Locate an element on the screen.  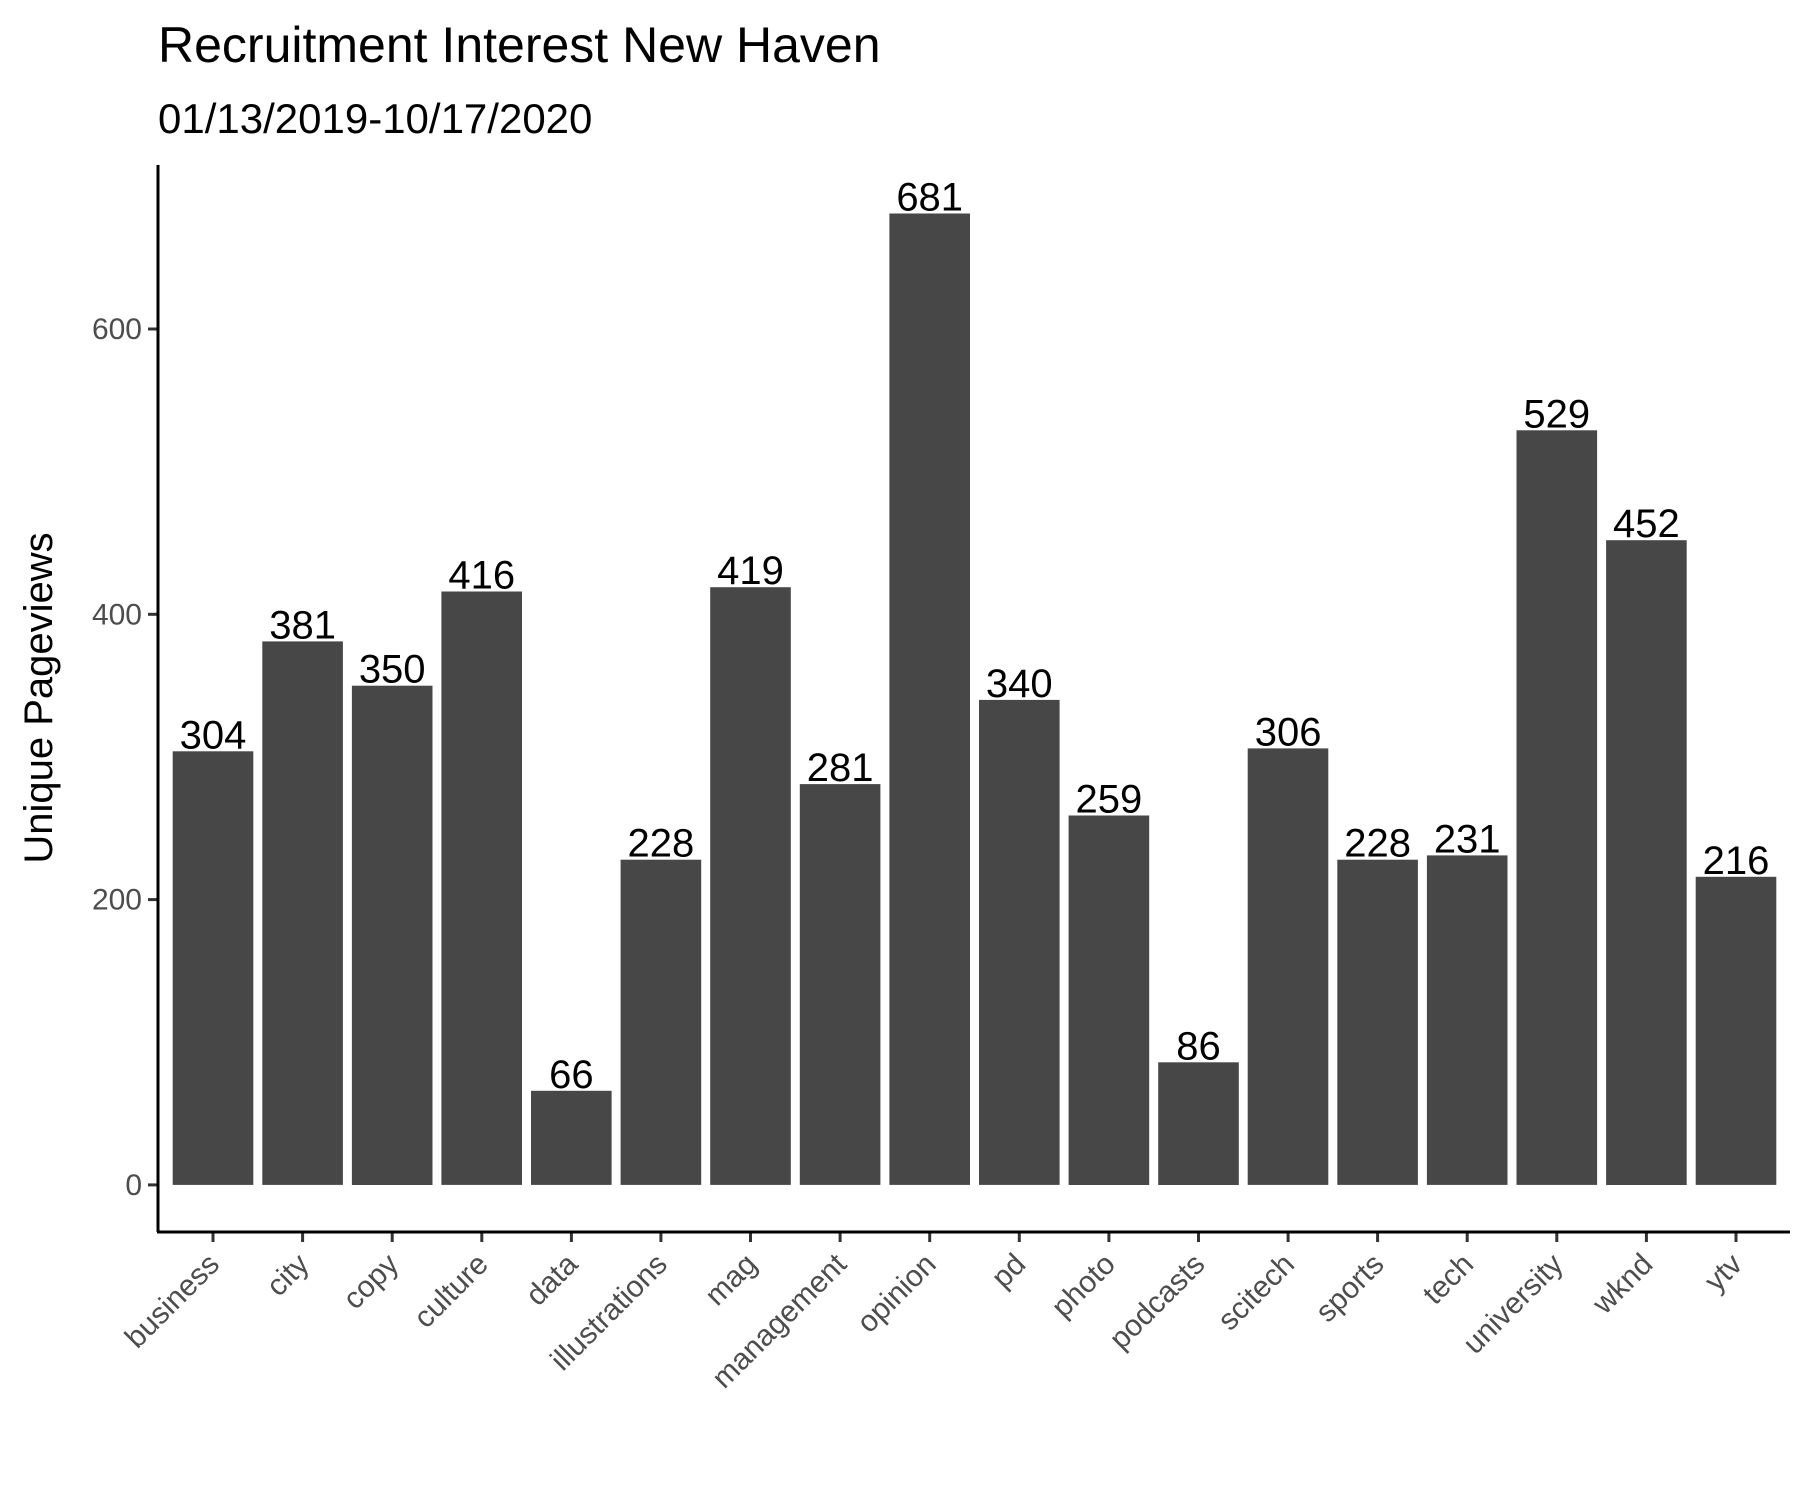
bar-data is located at coordinates (571, 1137).